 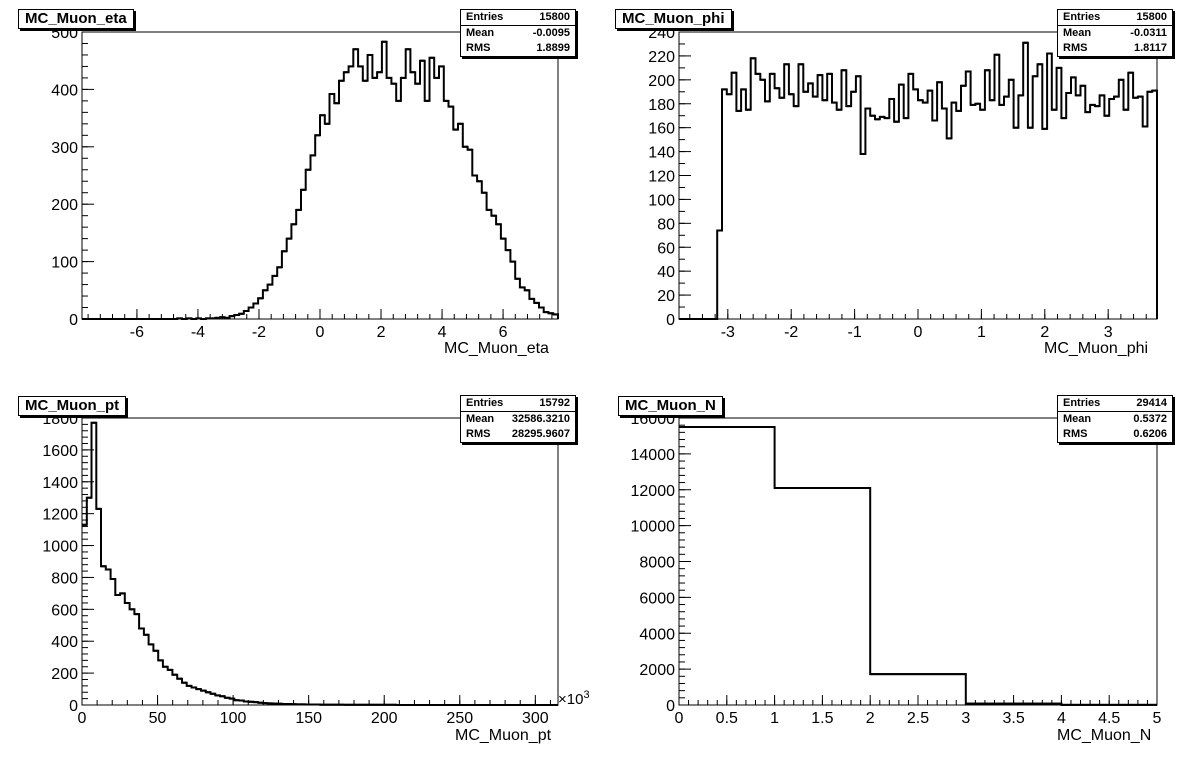 What do you see at coordinates (320, 180) in the screenshot?
I see `eta-histogram-outline` at bounding box center [320, 180].